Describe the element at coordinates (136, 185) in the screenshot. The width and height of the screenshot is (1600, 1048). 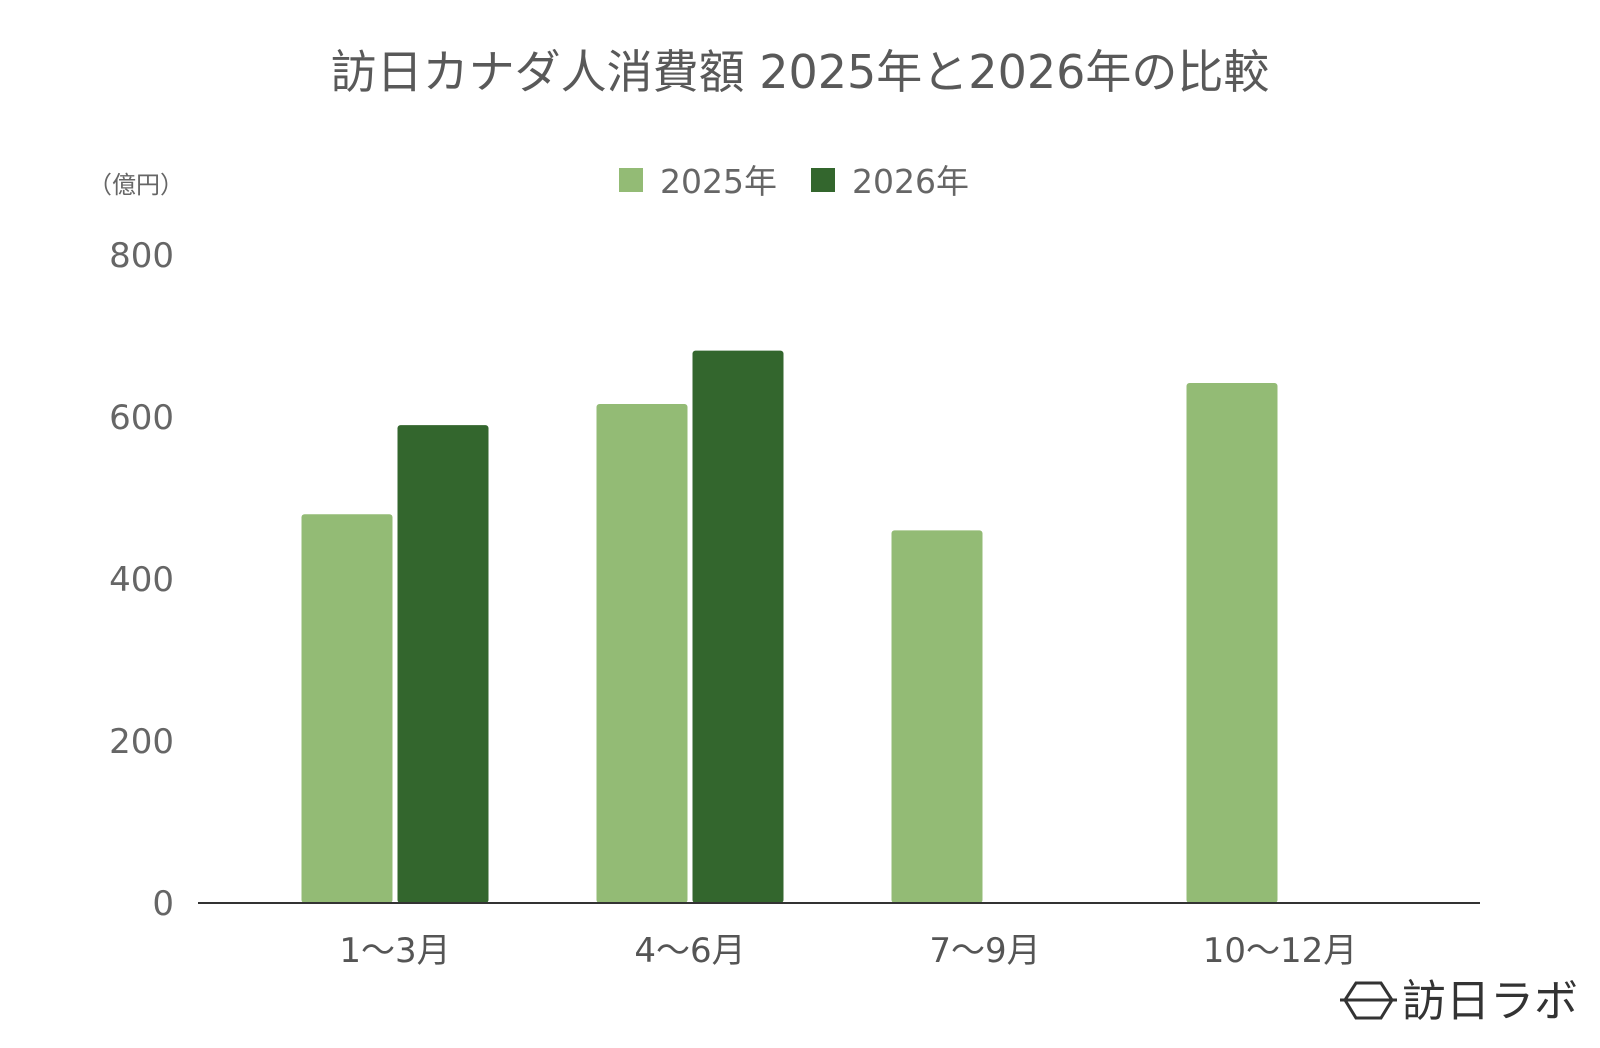
I see `y-axis-unit-label: （億円）` at that location.